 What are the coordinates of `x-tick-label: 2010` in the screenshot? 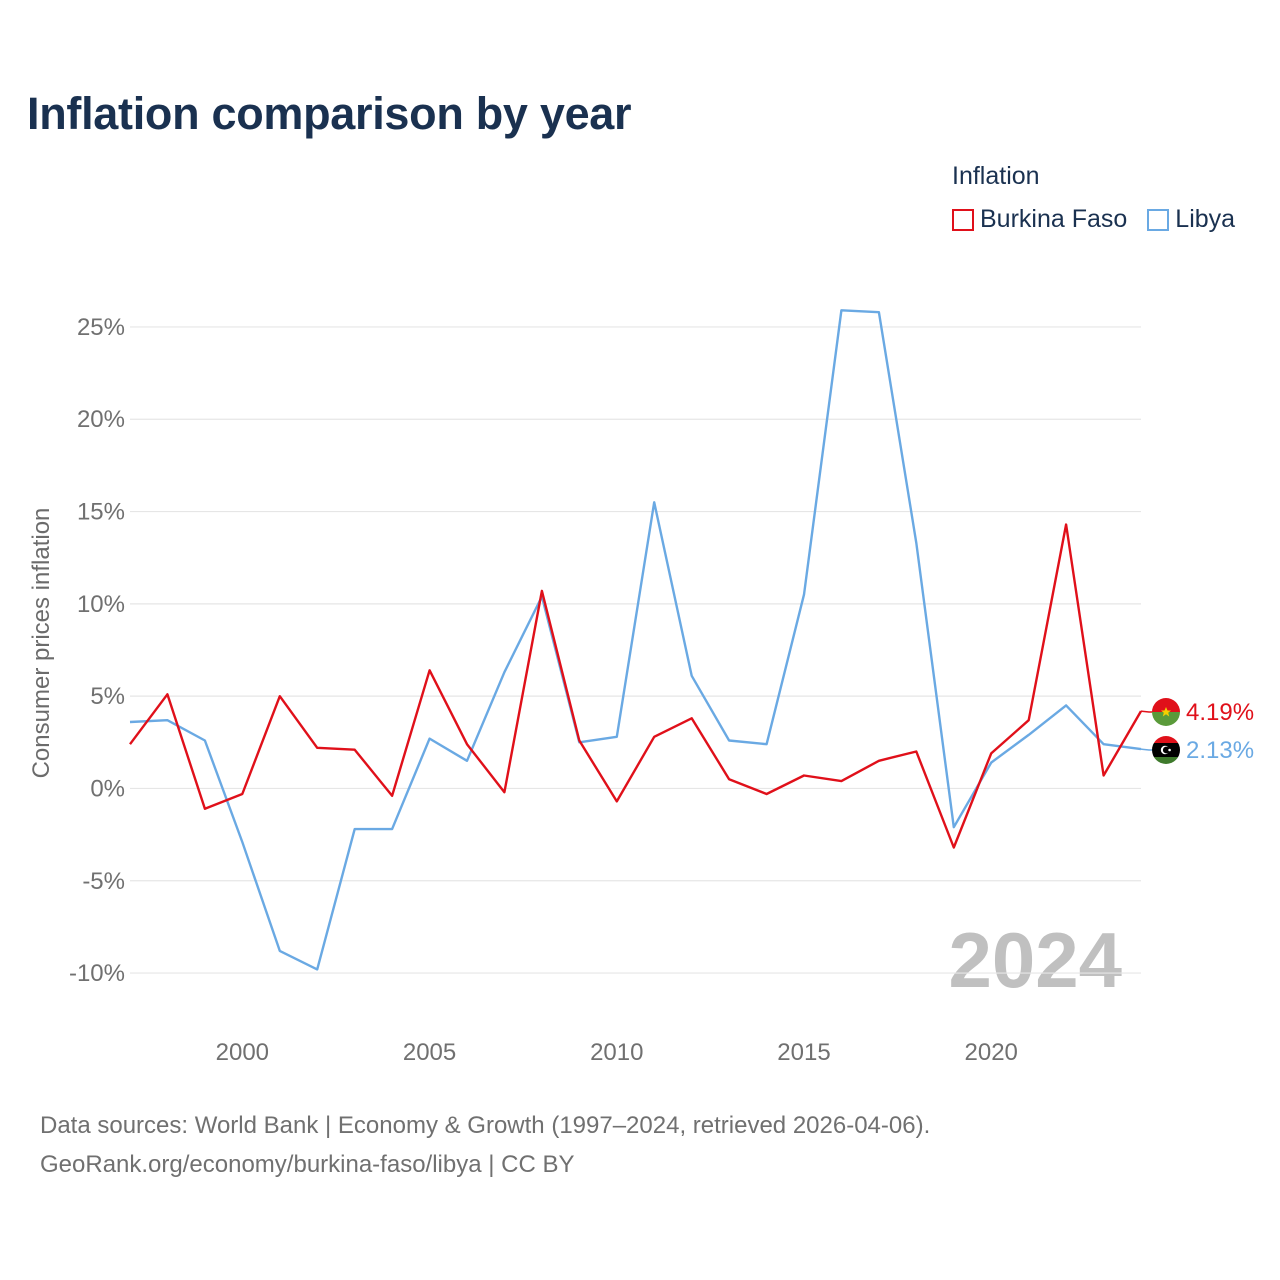 It's located at (616, 1052).